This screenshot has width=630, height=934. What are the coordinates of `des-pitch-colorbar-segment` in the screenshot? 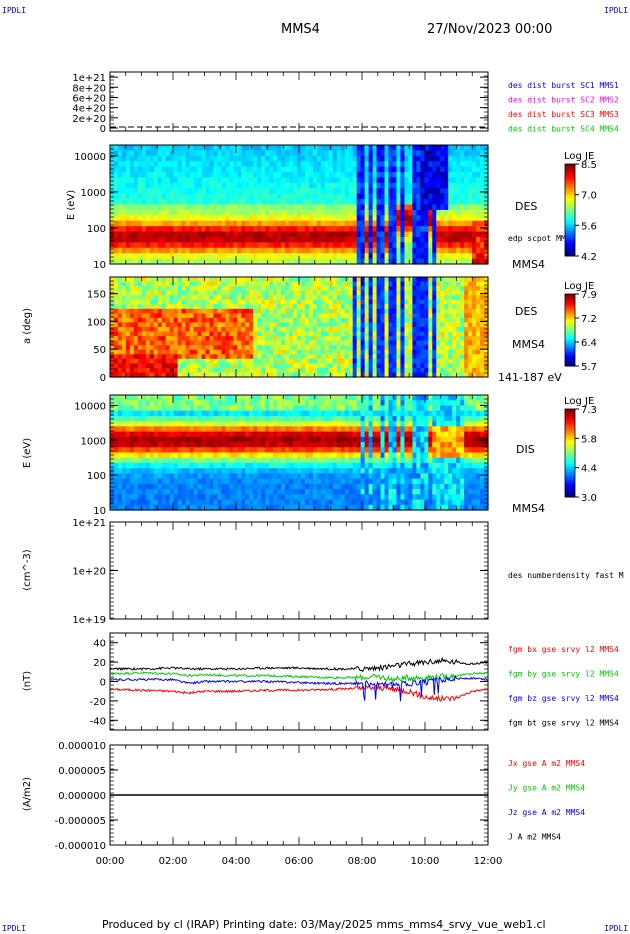 It's located at (570, 356).